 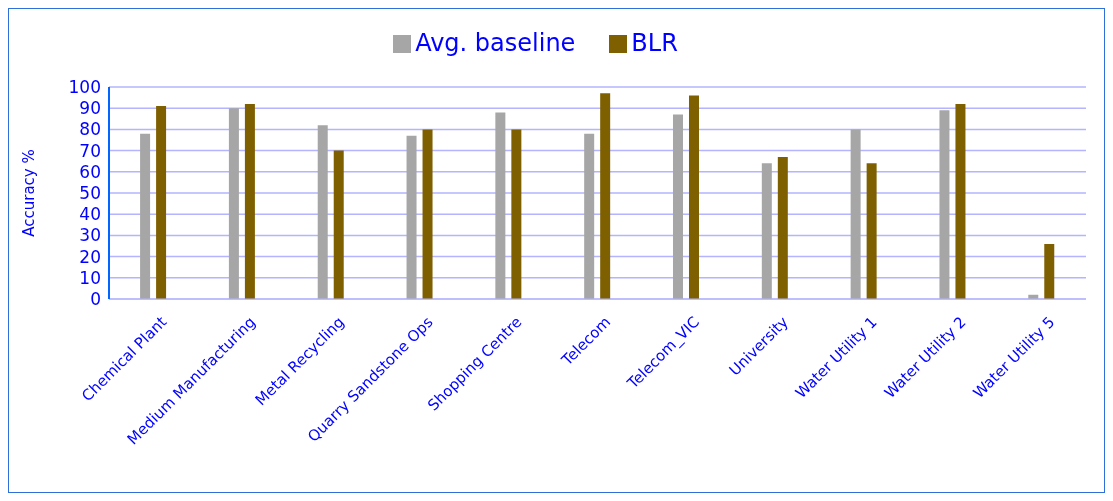 What do you see at coordinates (29, 193) in the screenshot?
I see `y-axis-title: Accuracy %` at bounding box center [29, 193].